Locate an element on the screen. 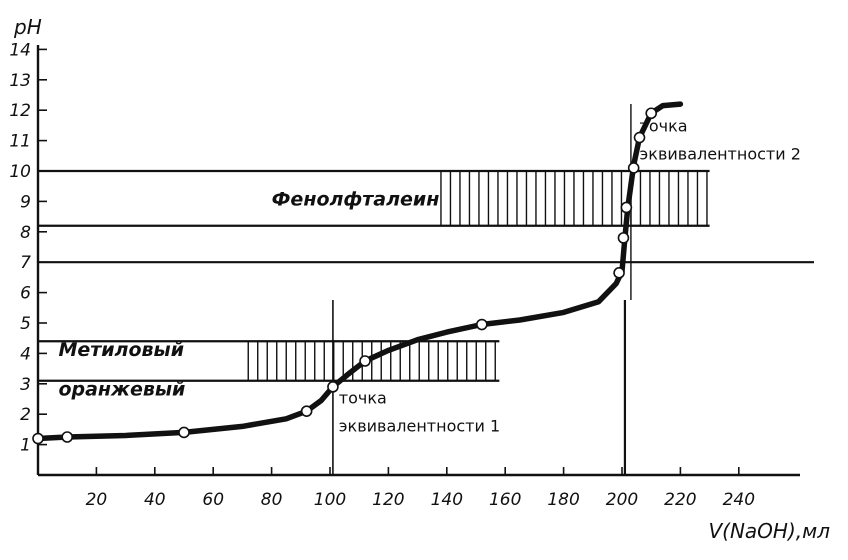 The image size is (848, 560). x-tick-label: 40 is located at coordinates (155, 500).